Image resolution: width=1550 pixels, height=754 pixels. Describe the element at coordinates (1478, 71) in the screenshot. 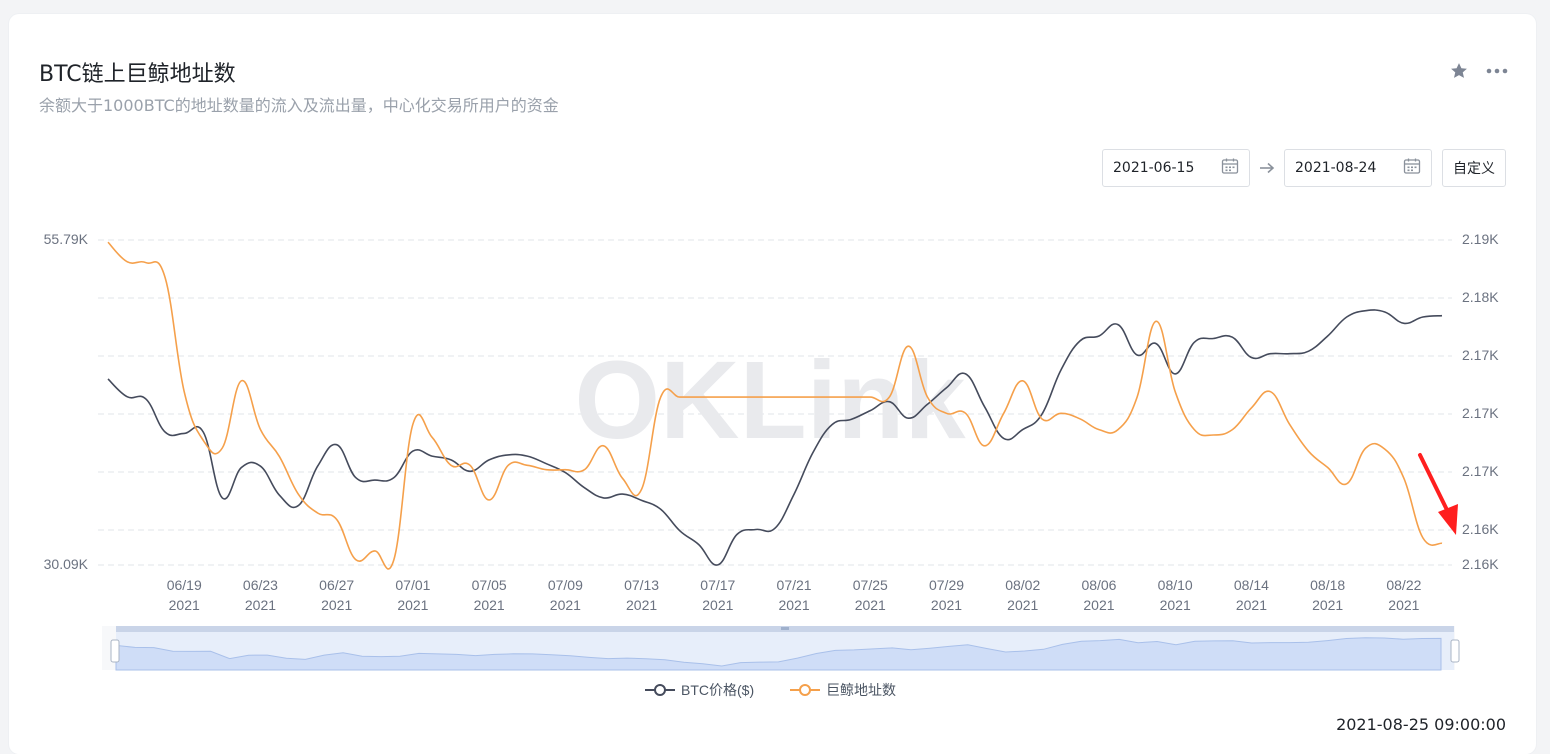

I see `header-actions` at that location.